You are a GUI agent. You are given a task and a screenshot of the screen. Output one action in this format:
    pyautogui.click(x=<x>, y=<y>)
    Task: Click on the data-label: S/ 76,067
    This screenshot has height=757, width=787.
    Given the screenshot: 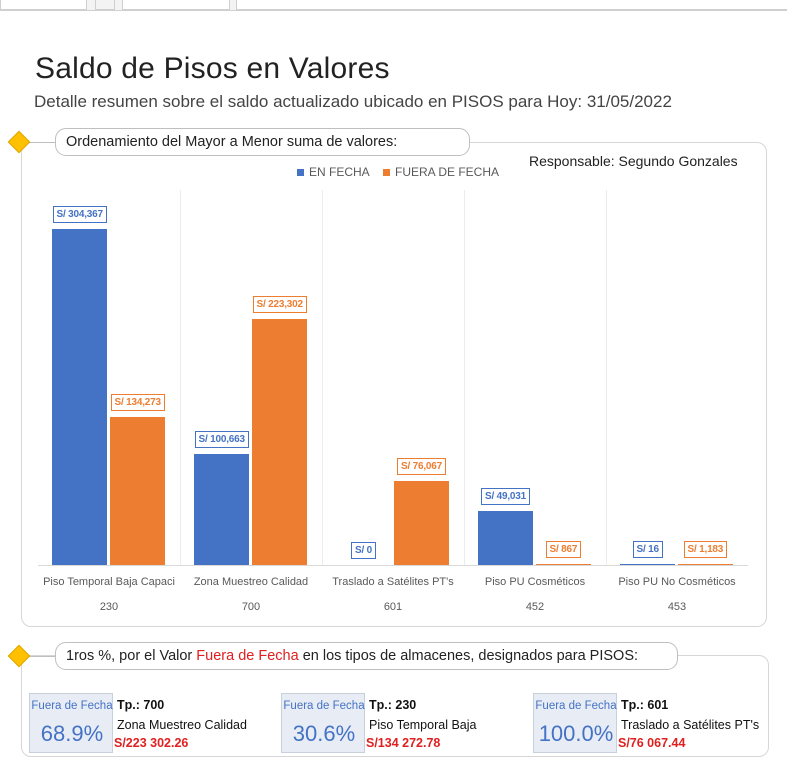 What is the action you would take?
    pyautogui.click(x=422, y=467)
    